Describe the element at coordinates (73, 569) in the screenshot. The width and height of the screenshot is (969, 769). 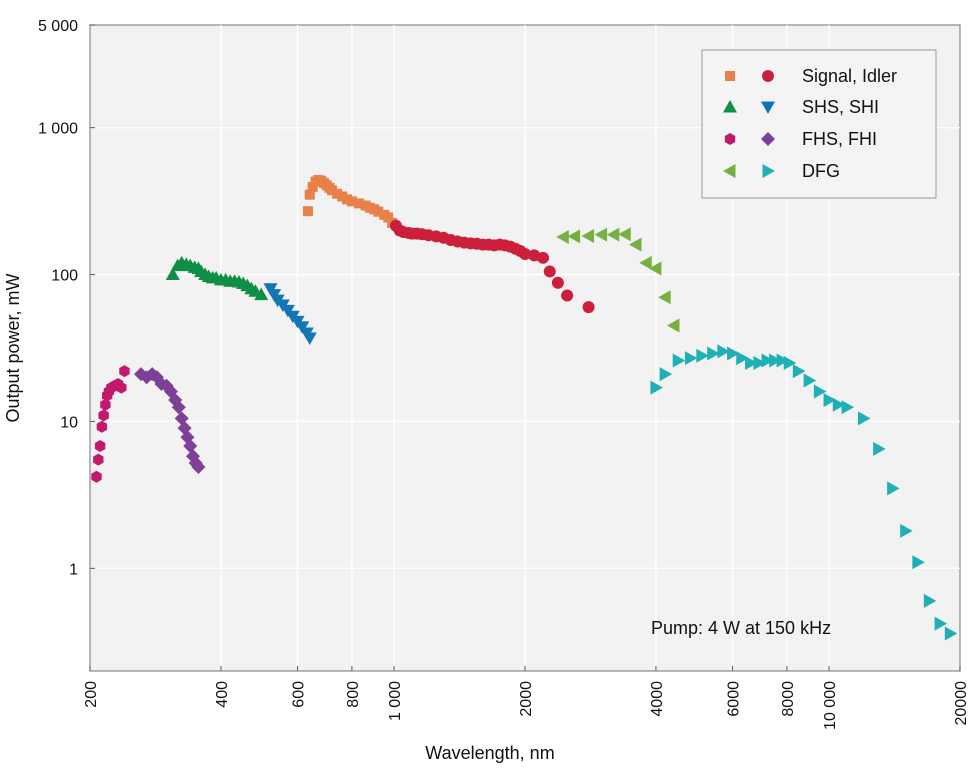
I see `y-tick-label: 1` at that location.